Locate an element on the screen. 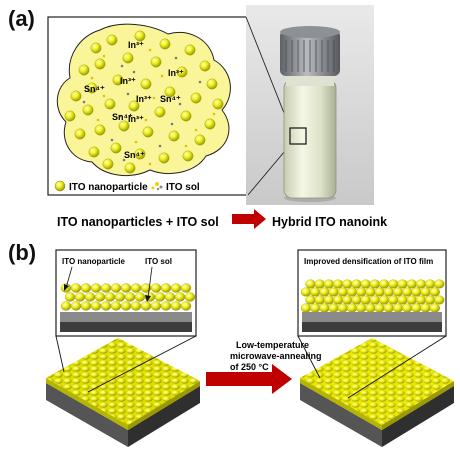 The height and width of the screenshot is (460, 460). right-inset-particles is located at coordinates (372, 296).